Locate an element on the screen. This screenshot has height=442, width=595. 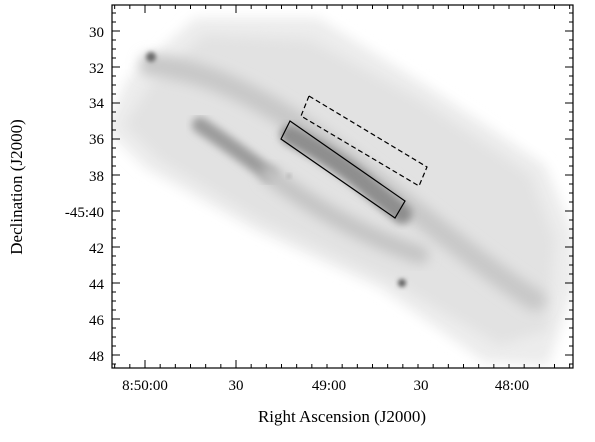
x-tick-label: 48:00 is located at coordinates (512, 386).